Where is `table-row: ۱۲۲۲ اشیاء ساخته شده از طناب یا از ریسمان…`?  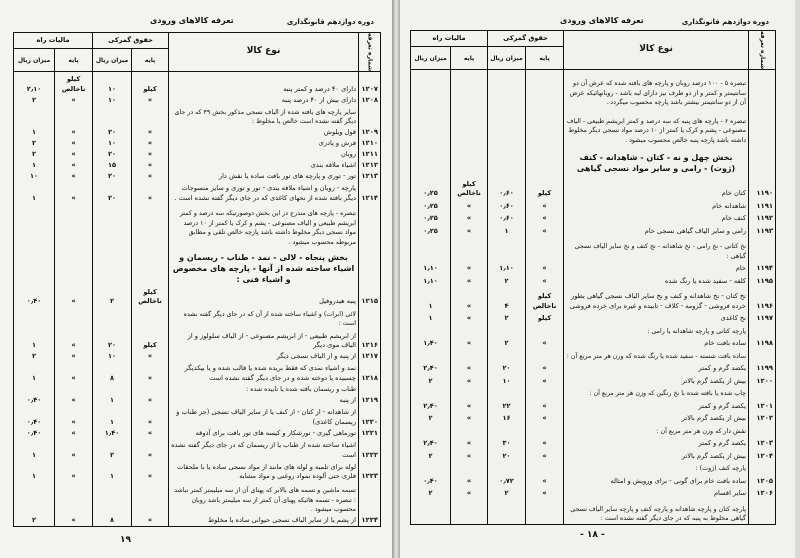 table-row: ۱۲۲۲ اشیاء ساخته شده از طناب یا از ریسمان… is located at coordinates (197, 449).